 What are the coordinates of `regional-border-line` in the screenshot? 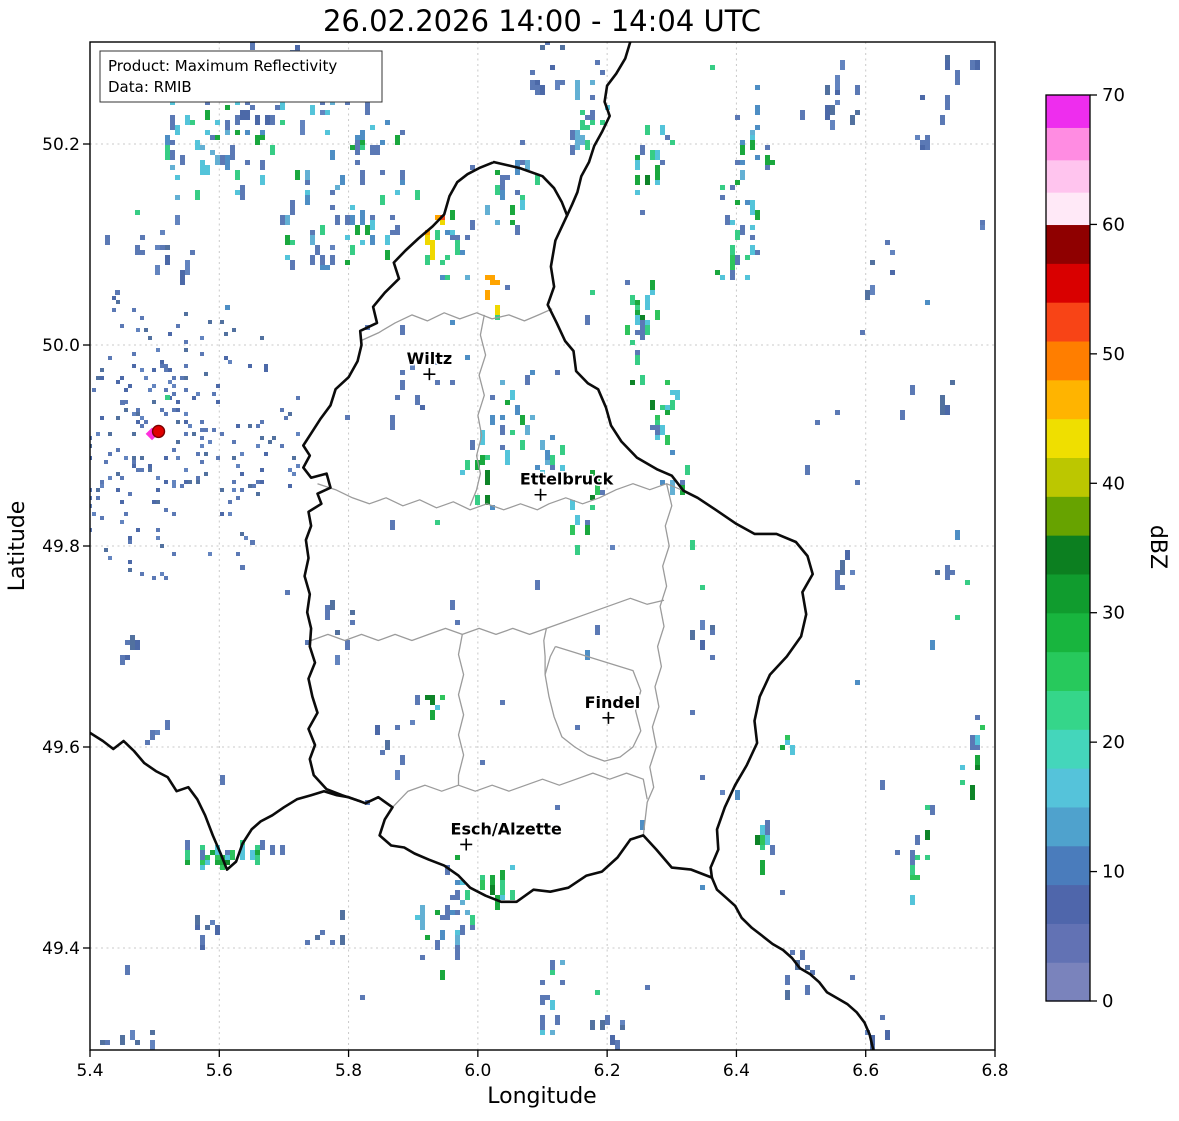 It's located at (487, 619).